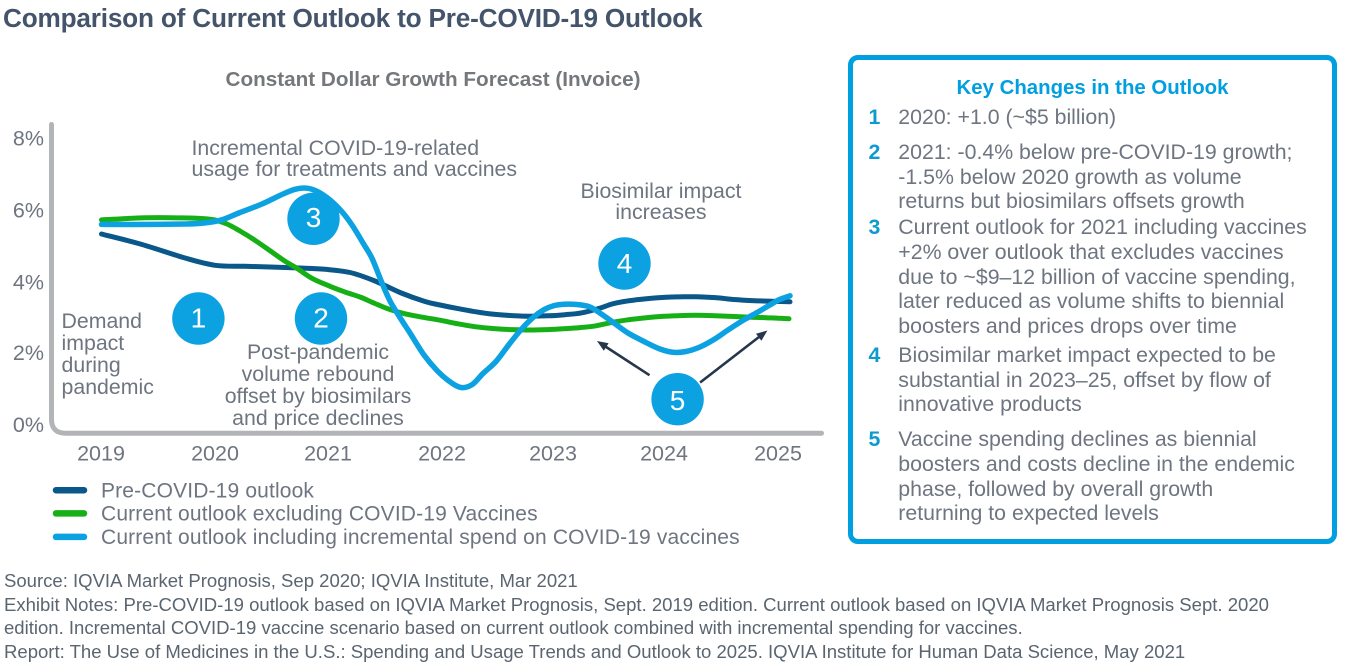 This screenshot has height=672, width=1352. Describe the element at coordinates (625, 263) in the screenshot. I see `svg-text: 4` at that location.